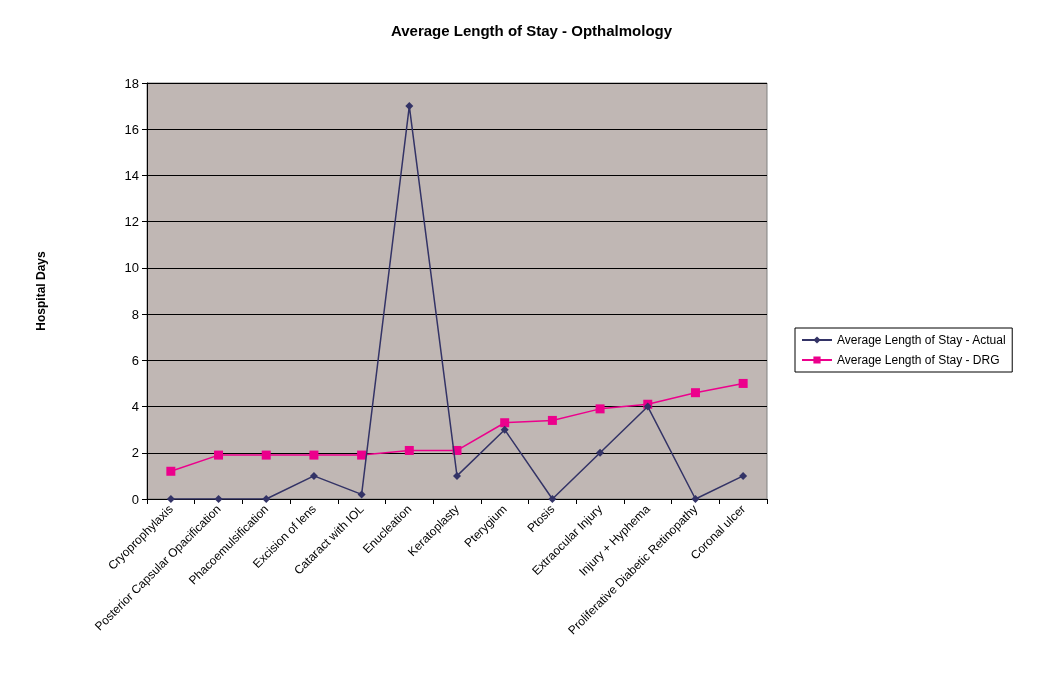 This screenshot has width=1063, height=700. I want to click on y-tick-label: 6, so click(135, 360).